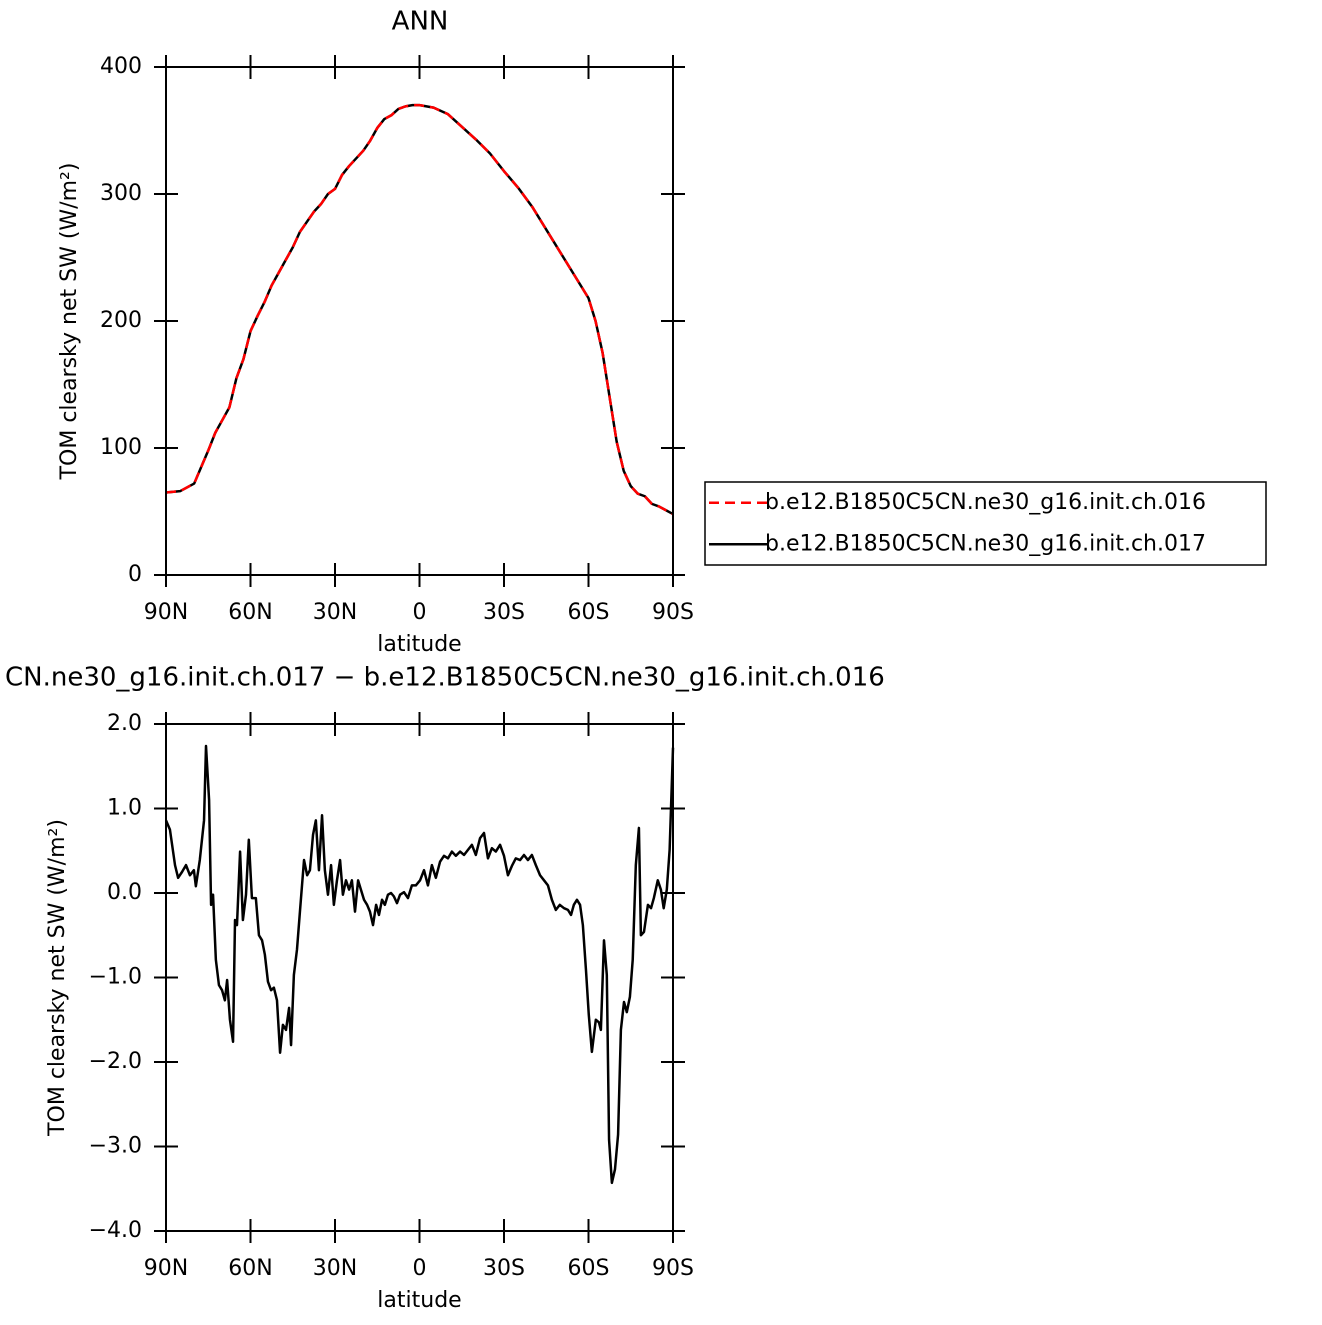 The width and height of the screenshot is (1322, 1325). Describe the element at coordinates (115, 1061) in the screenshot. I see `y-tick-label: −2.0` at that location.